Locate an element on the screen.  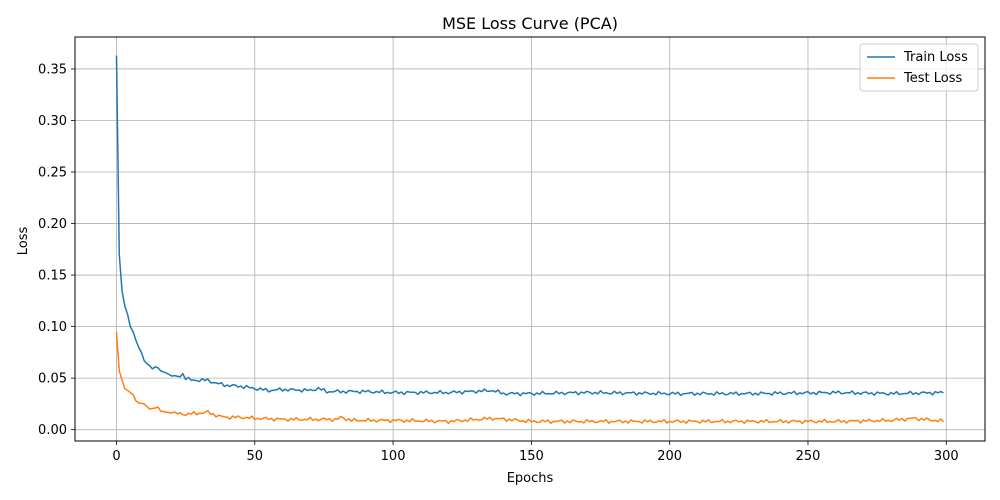
y-tick-label: 0.25 is located at coordinates (52, 173).